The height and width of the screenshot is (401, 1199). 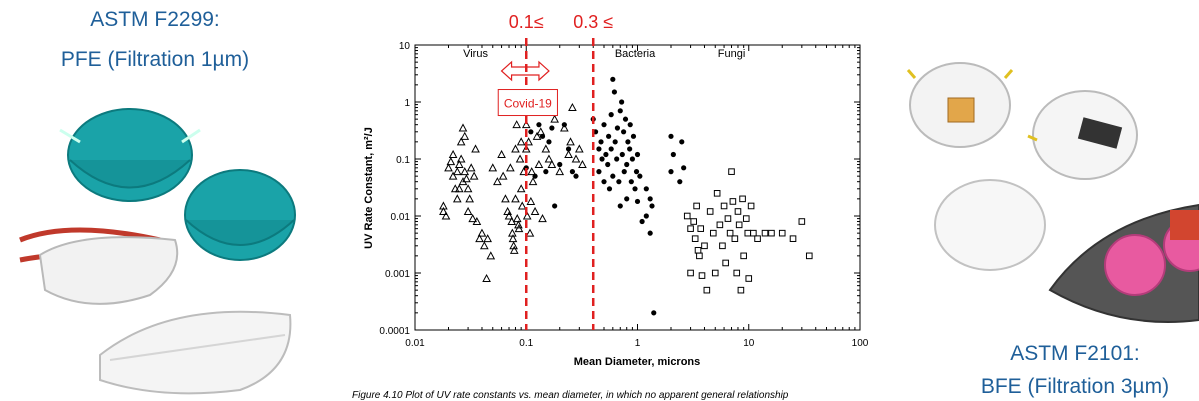 I want to click on region-label: Bacteria, so click(x=635, y=54).